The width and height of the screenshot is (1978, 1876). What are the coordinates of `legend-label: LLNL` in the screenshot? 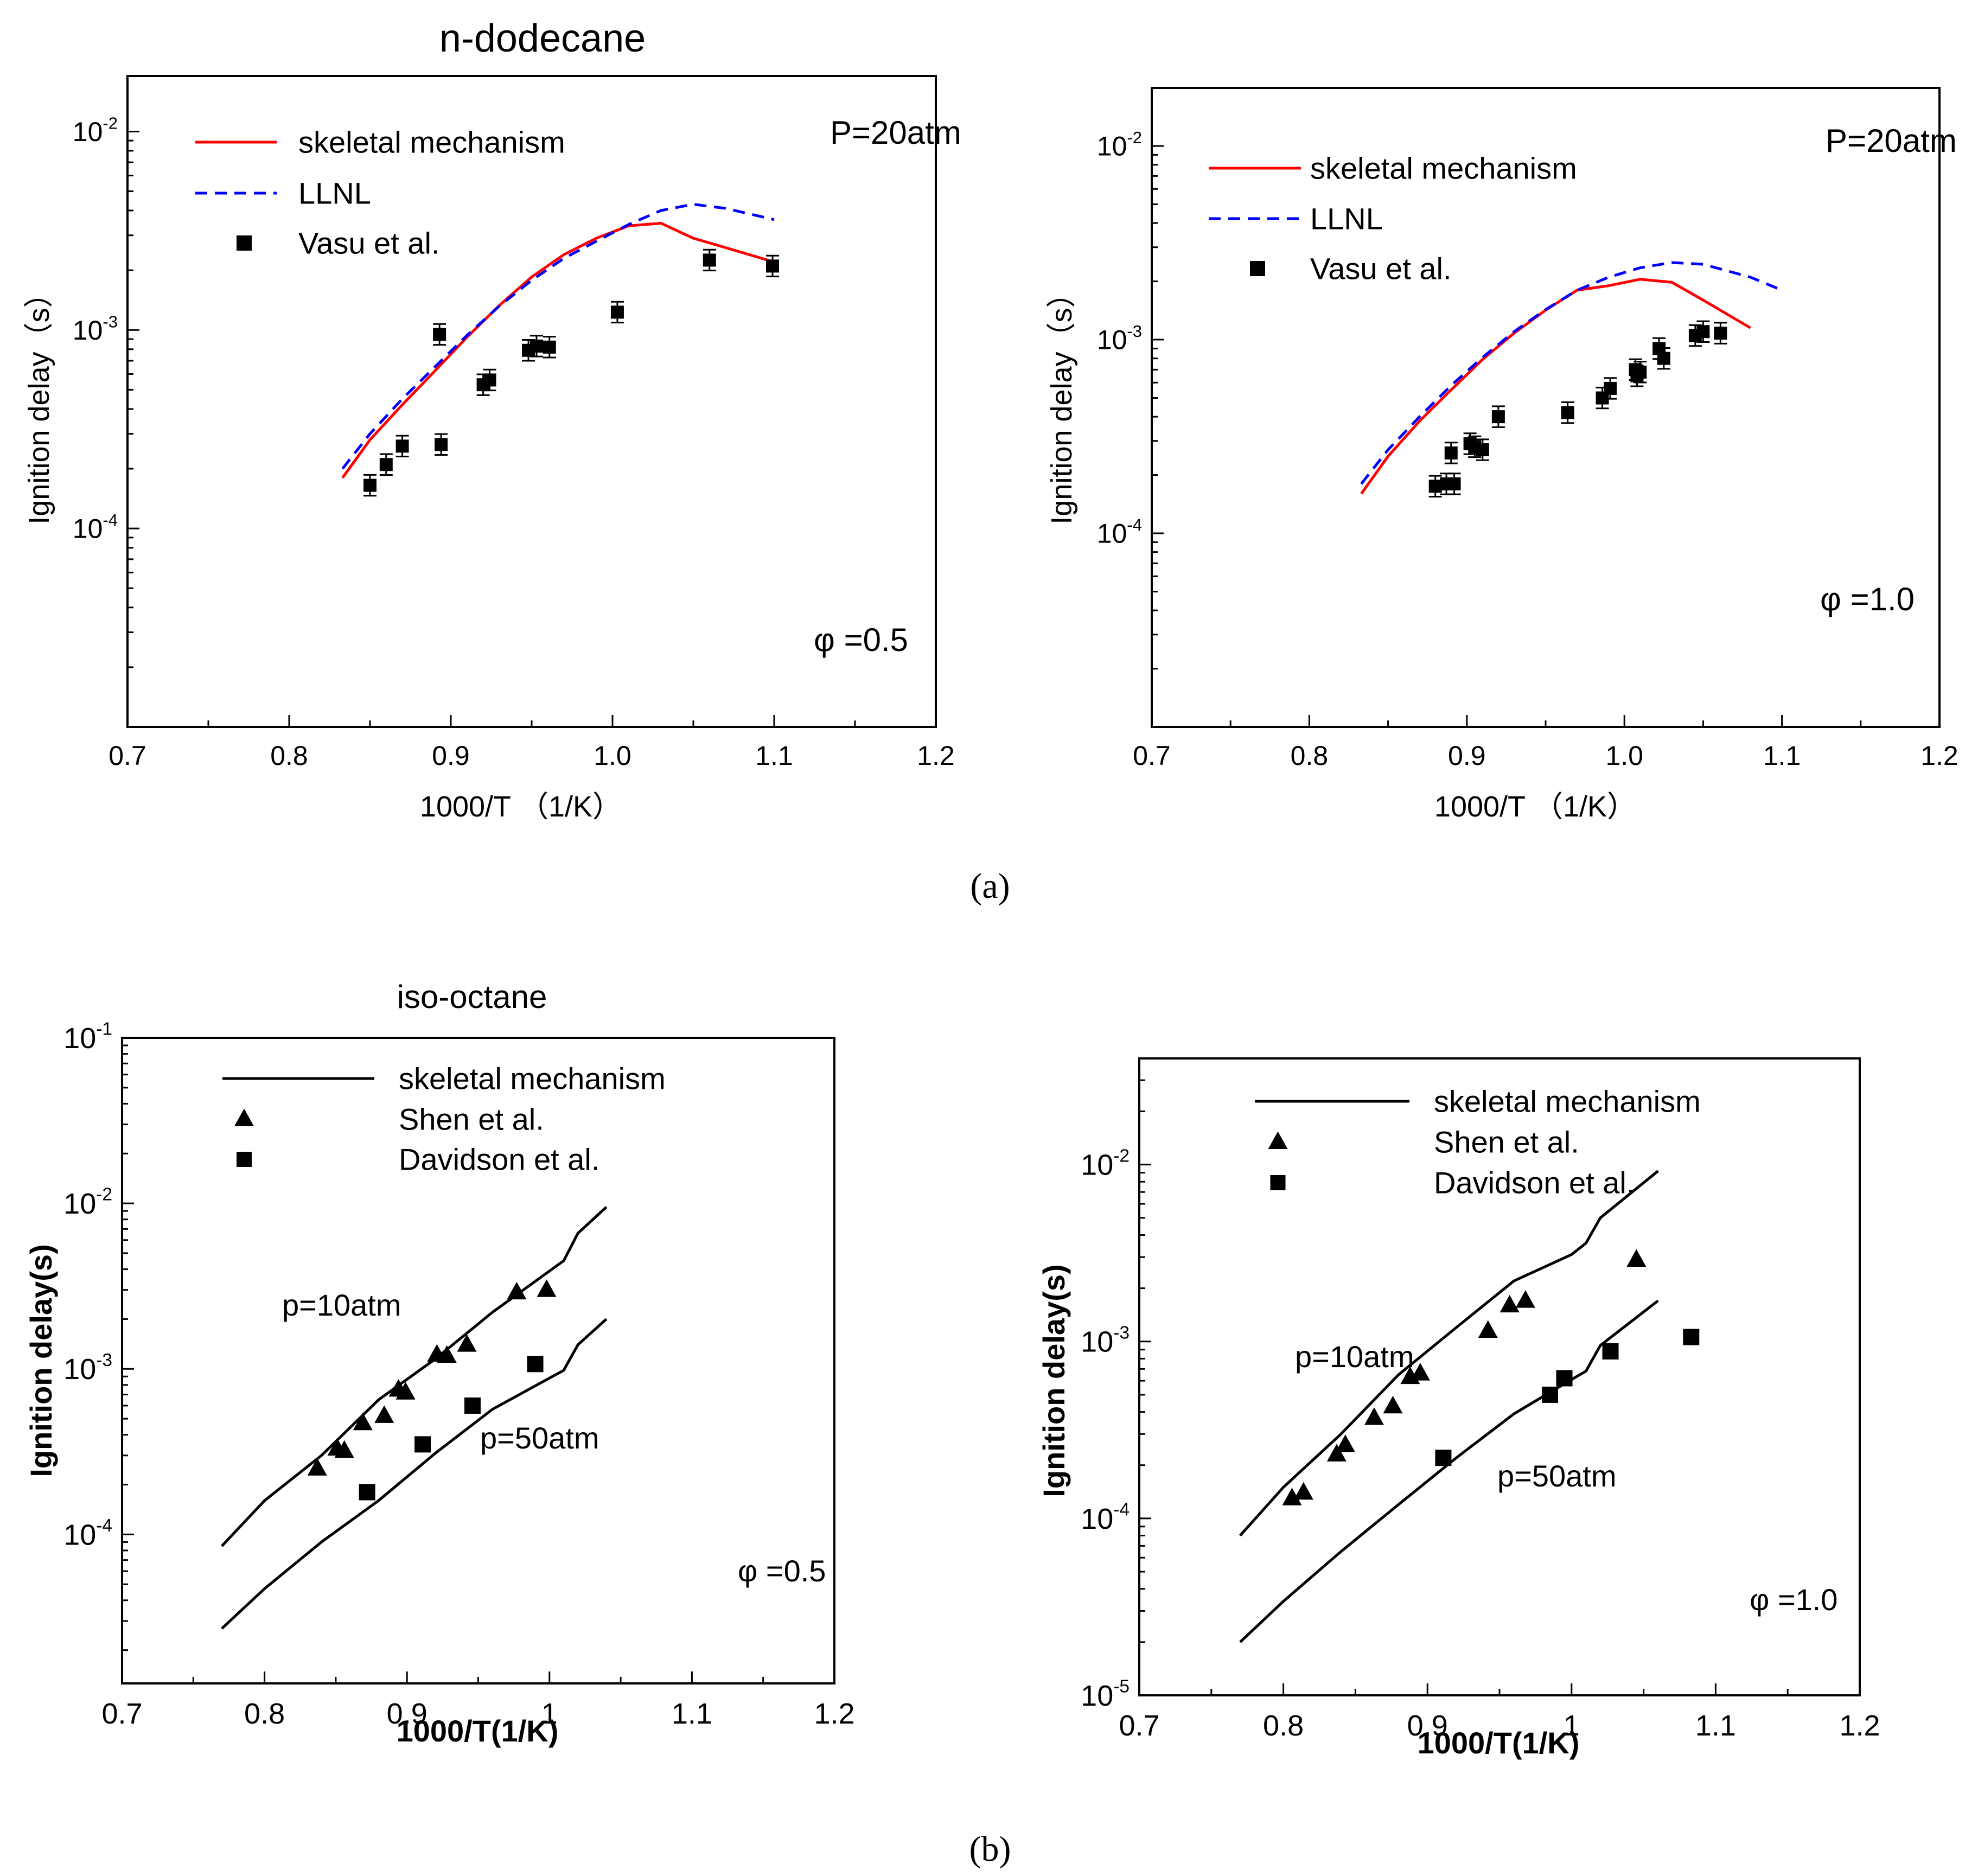 It's located at (334, 193).